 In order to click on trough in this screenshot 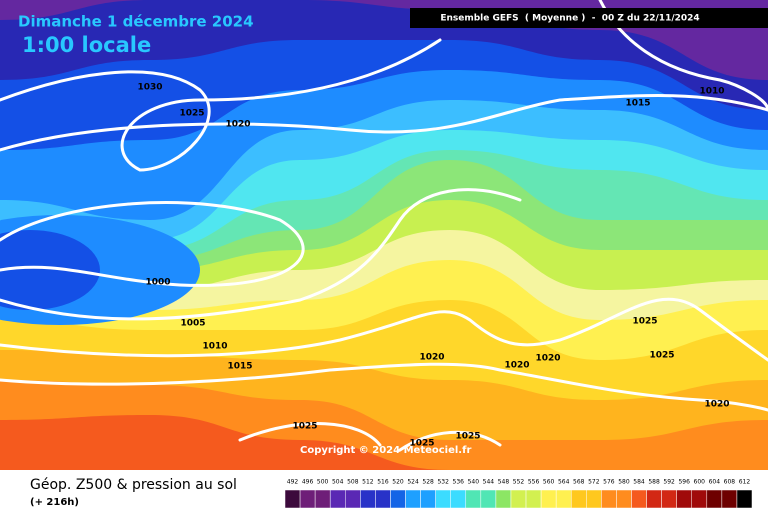, I will do `click(50, 270)`.